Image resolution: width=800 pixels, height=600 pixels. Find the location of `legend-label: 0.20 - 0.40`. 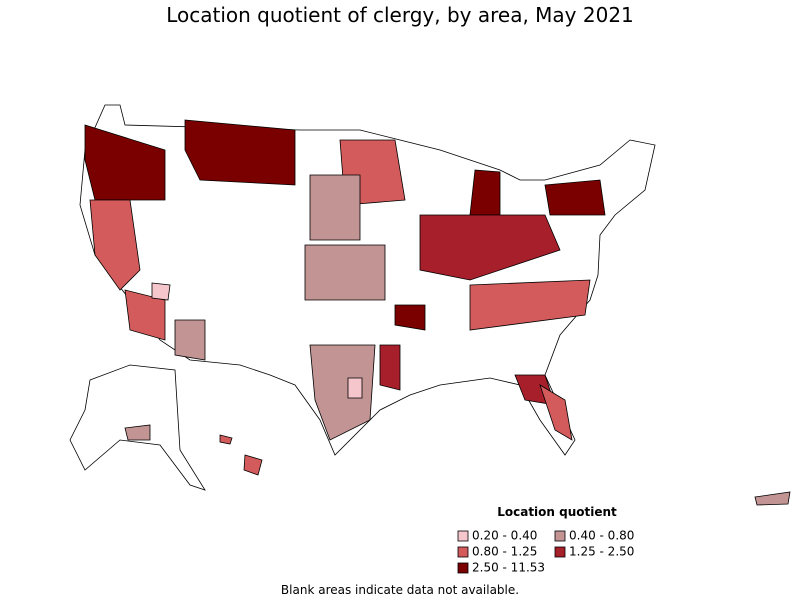

legend-label: 0.20 - 0.40 is located at coordinates (504, 536).